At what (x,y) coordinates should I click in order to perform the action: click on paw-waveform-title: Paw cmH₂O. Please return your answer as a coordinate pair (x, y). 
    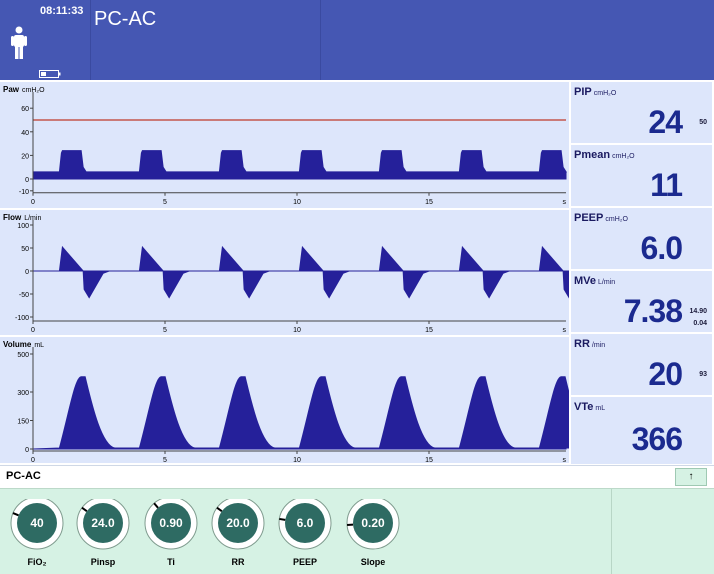
    Looking at the image, I should click on (24, 89).